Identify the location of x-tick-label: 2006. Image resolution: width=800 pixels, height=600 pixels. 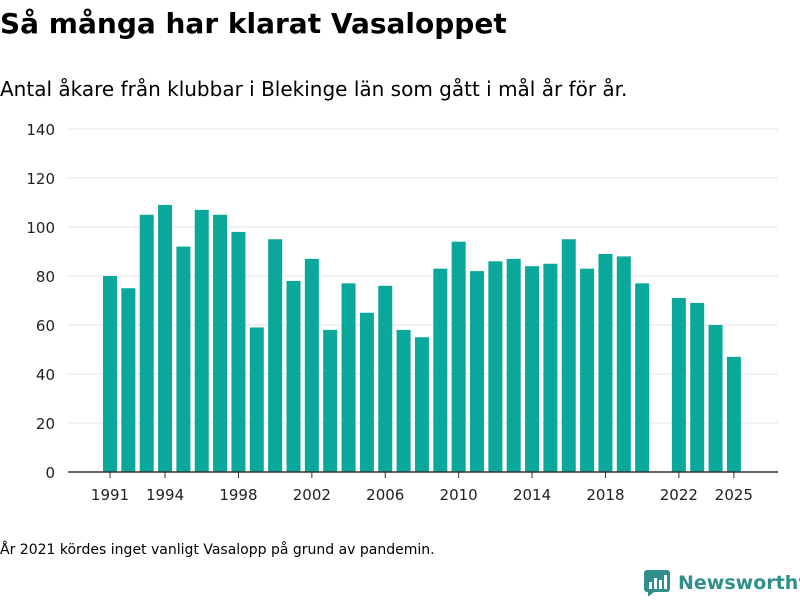
(385, 495).